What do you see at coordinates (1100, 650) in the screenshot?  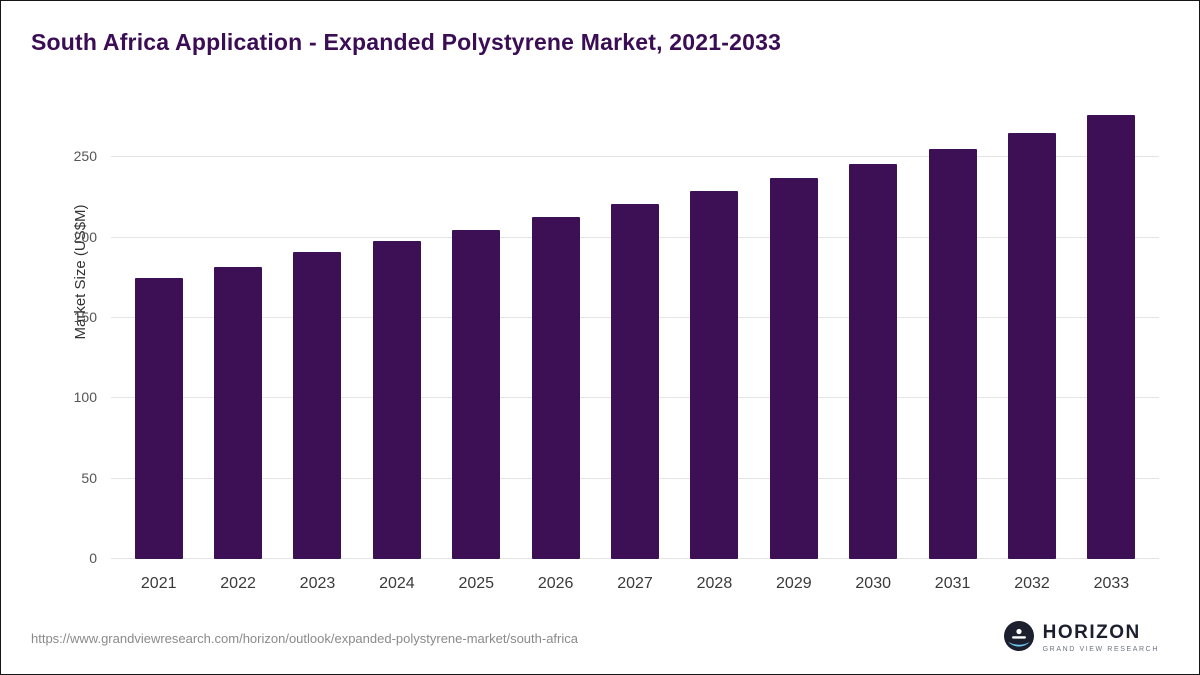 I see `logo-subtitle: GRAND VIEW RESEARCH` at bounding box center [1100, 650].